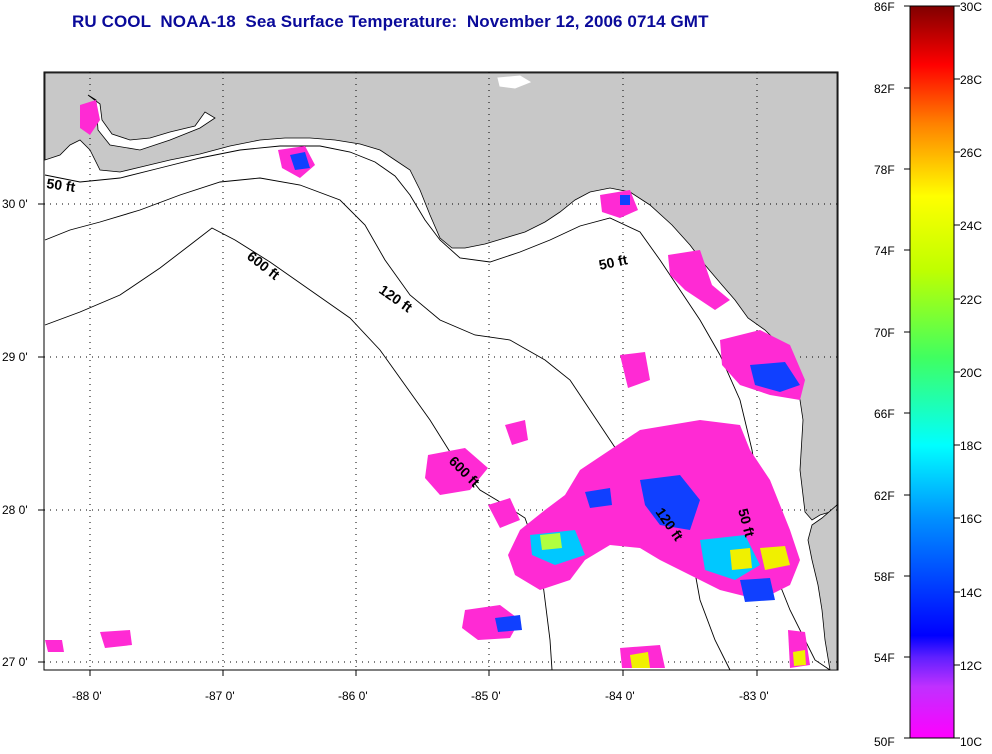 This screenshot has width=992, height=754. Describe the element at coordinates (884, 89) in the screenshot. I see `colorbar-f-82: 82F` at that location.